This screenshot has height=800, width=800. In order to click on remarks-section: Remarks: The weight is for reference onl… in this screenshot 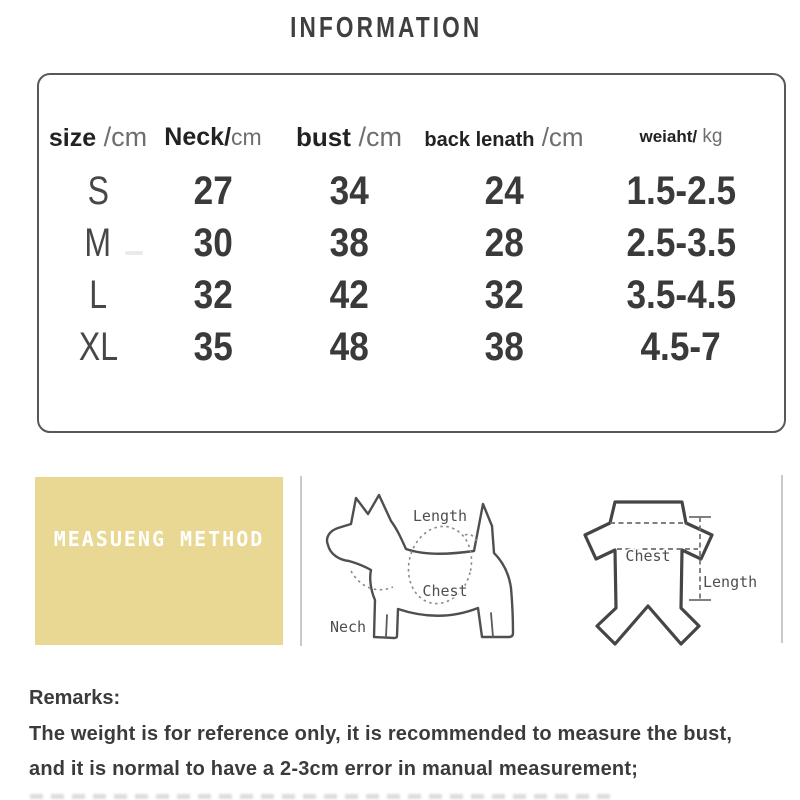, I will do `click(380, 737)`.